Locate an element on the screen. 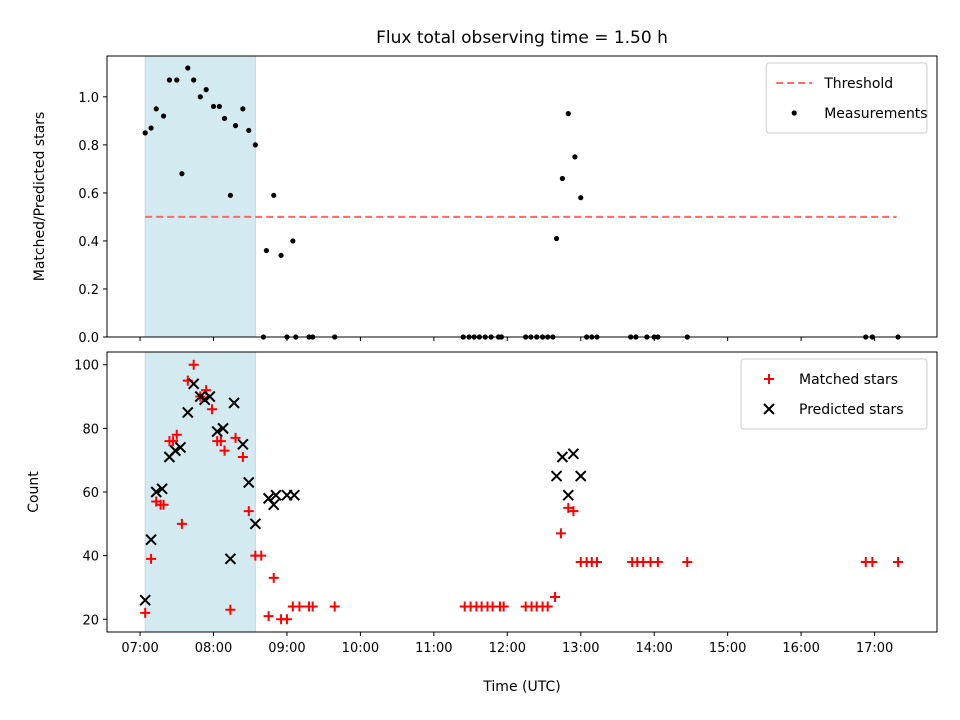  legend-label: Threshold is located at coordinates (858, 84).